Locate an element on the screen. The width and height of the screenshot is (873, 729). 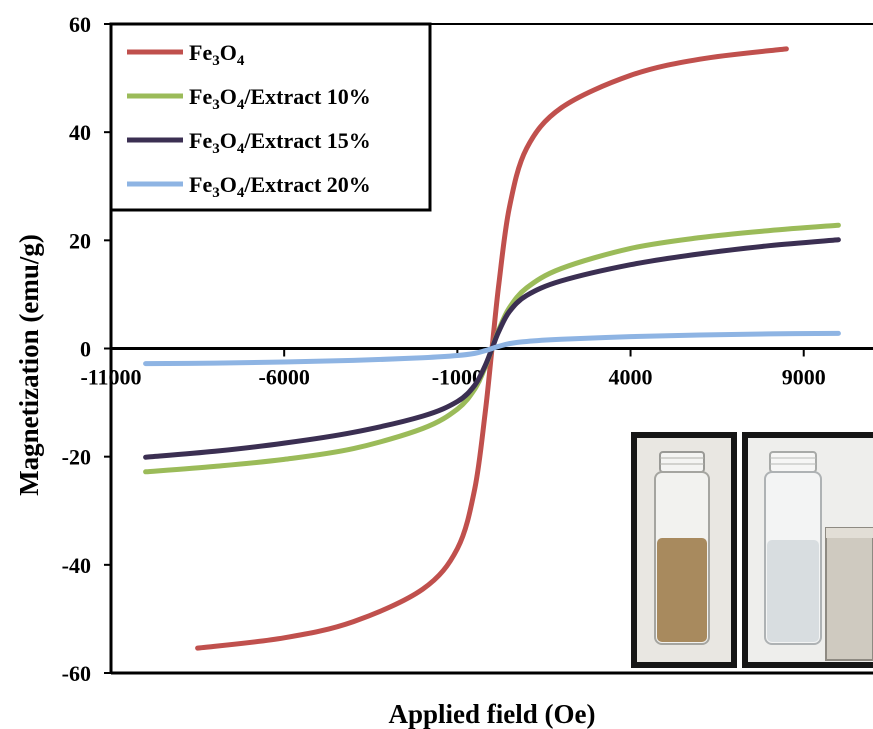
y-tick-label: 20 is located at coordinates (80, 240).